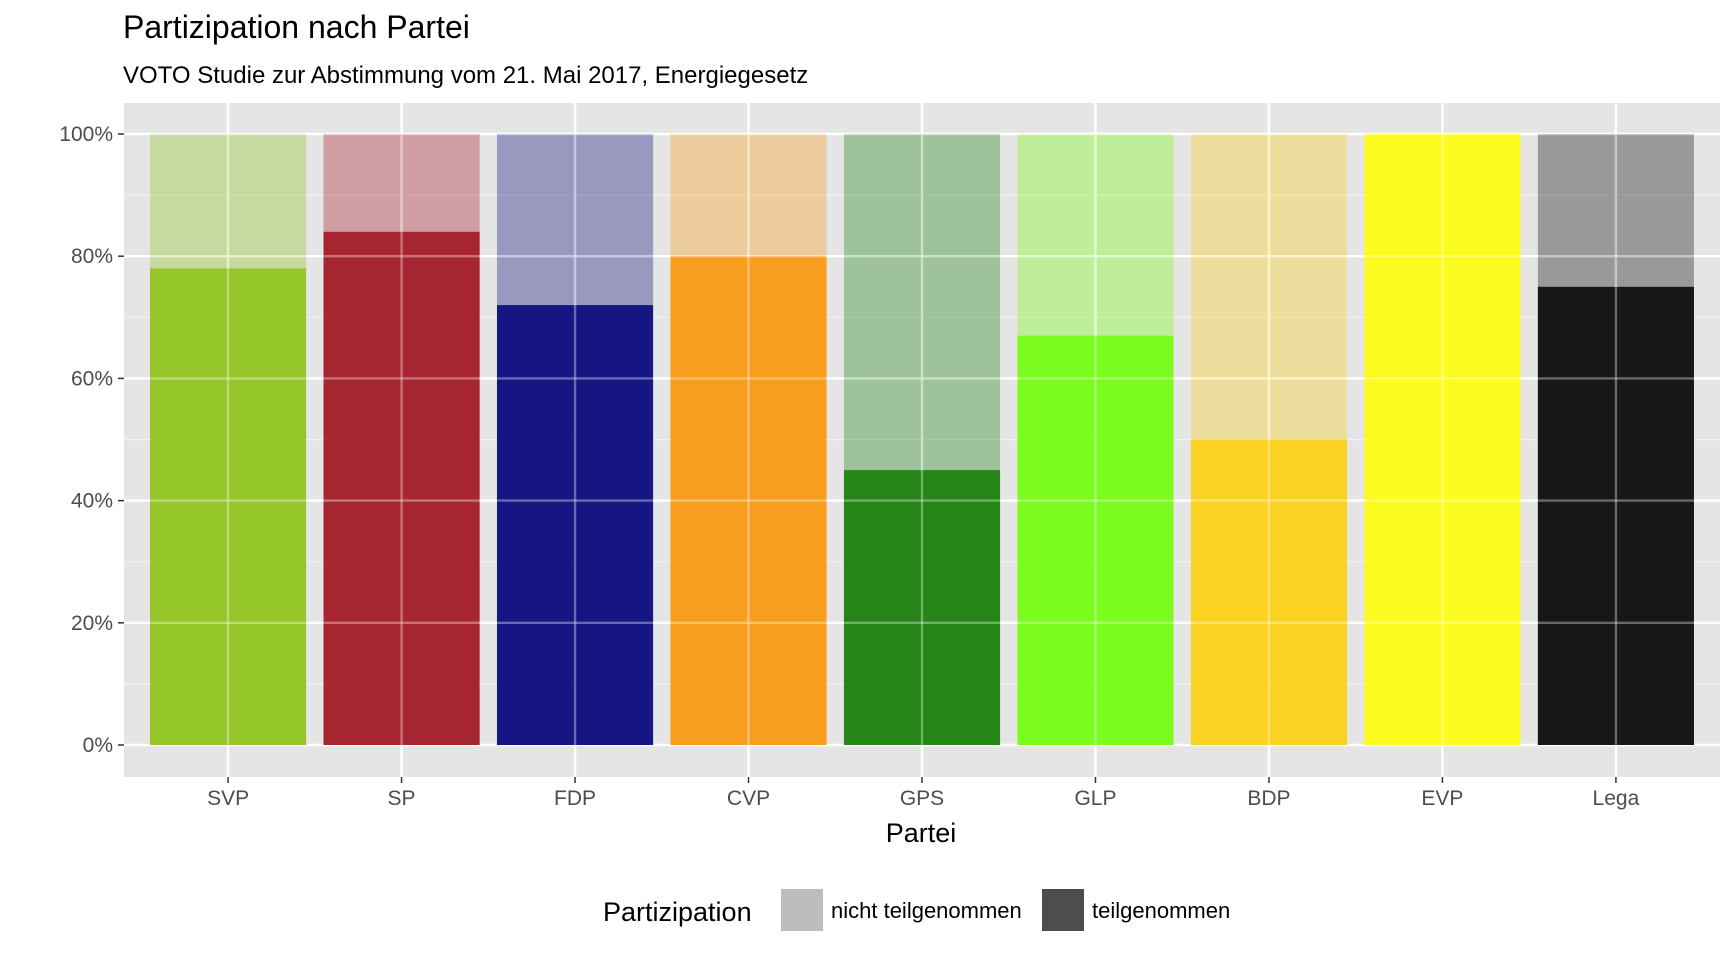 This screenshot has height=960, width=1728. I want to click on bar-teilgenommen-evp, so click(1442, 439).